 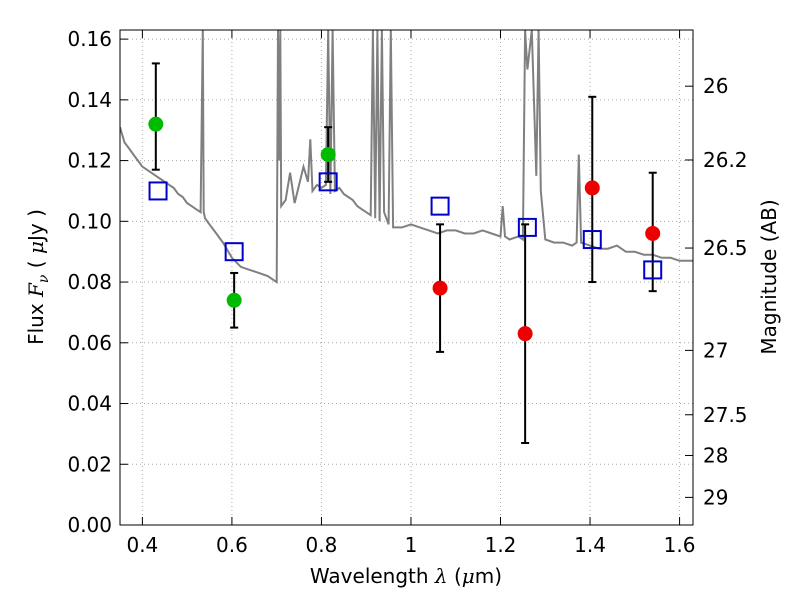 I want to click on y2-tick-label: 27, so click(x=715, y=350).